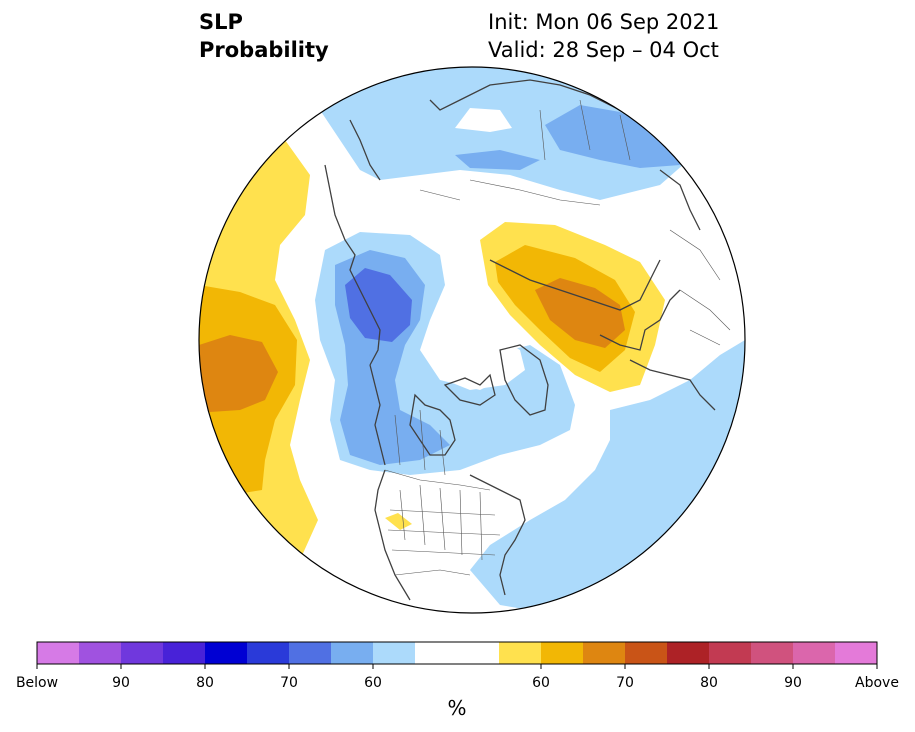 The image size is (915, 732). What do you see at coordinates (457, 708) in the screenshot?
I see `colorbar-unit: %` at bounding box center [457, 708].